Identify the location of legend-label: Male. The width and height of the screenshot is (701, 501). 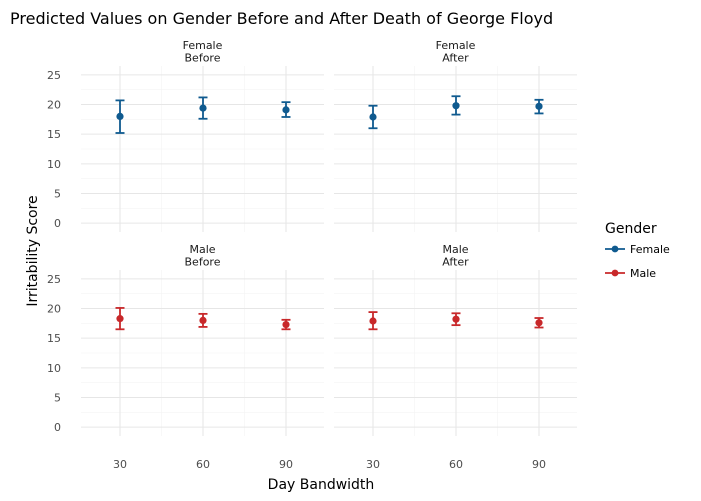
(643, 273).